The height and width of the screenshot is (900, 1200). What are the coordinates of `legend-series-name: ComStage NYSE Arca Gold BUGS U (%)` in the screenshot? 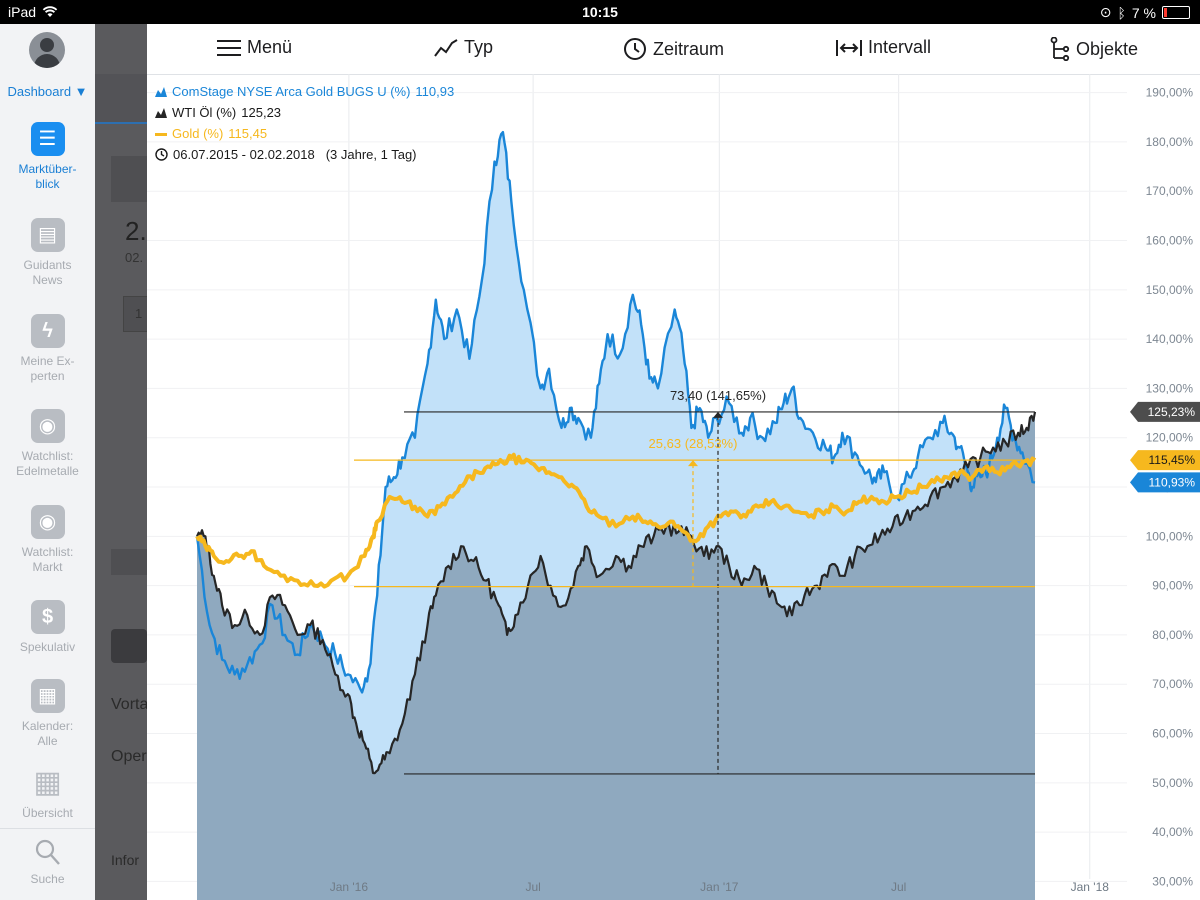 It's located at (291, 91).